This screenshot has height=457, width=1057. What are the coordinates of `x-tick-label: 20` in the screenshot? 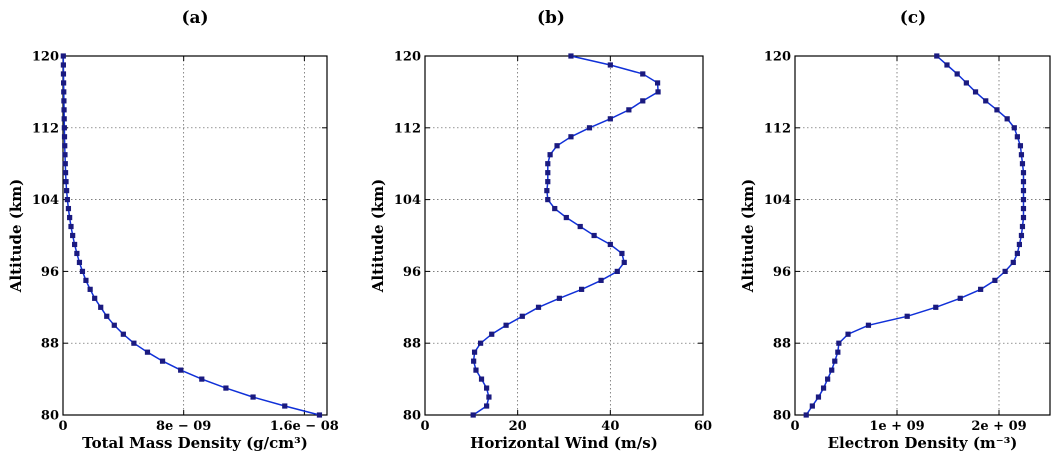 It's located at (518, 426).